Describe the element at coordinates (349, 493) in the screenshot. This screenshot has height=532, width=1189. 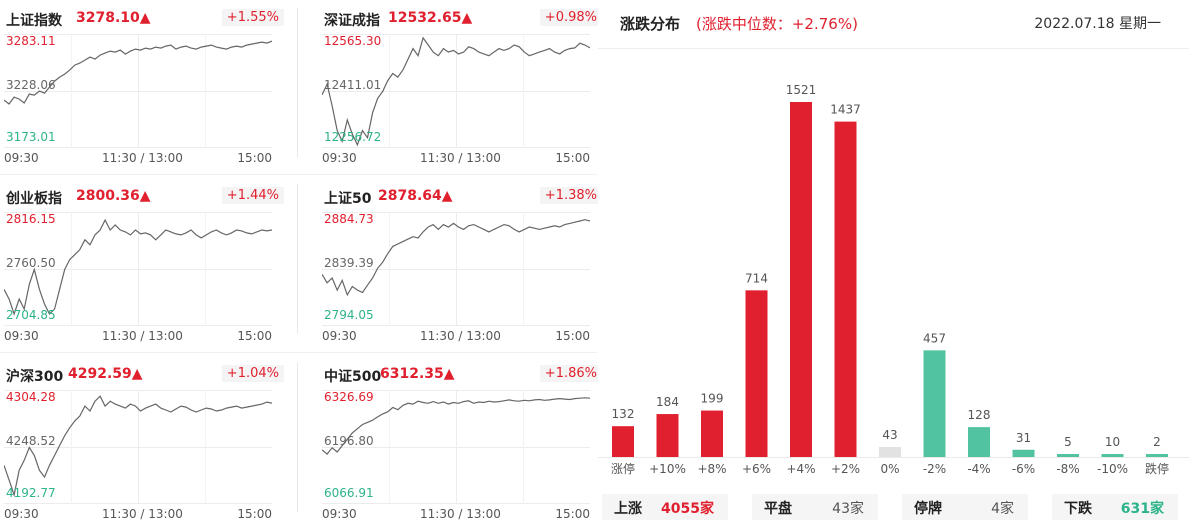
I see `axis-label-lo: 6066.91` at that location.